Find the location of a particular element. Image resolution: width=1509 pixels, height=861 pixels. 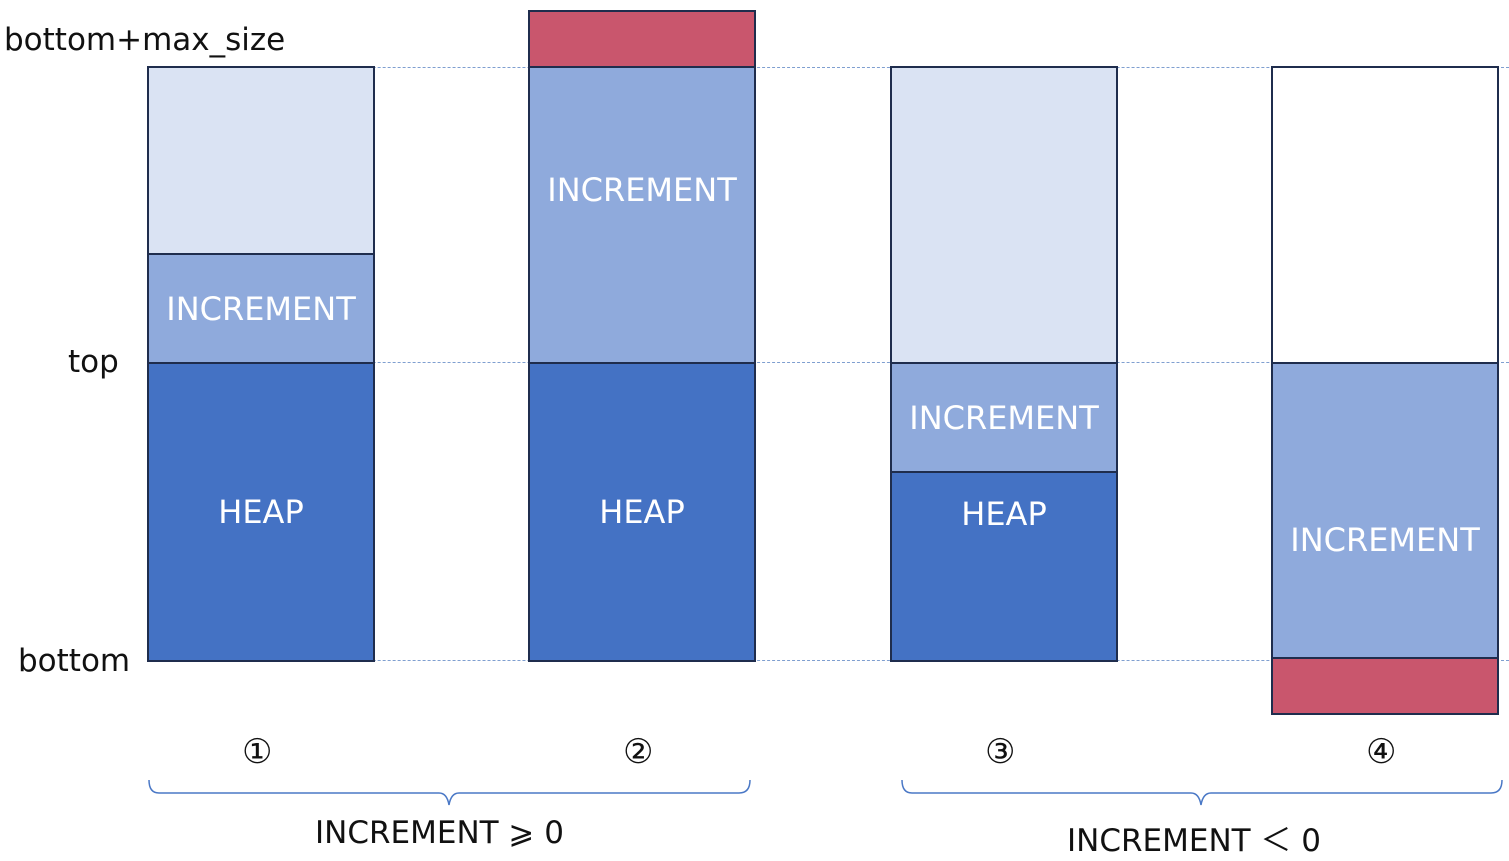

group1-caption: INCREMENT ⩾ 0 is located at coordinates (439, 833).